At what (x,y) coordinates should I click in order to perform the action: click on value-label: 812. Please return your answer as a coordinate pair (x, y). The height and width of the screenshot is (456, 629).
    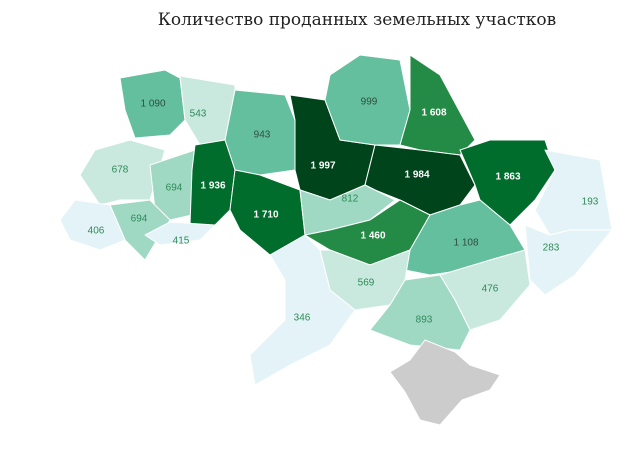
    Looking at the image, I should click on (350, 199).